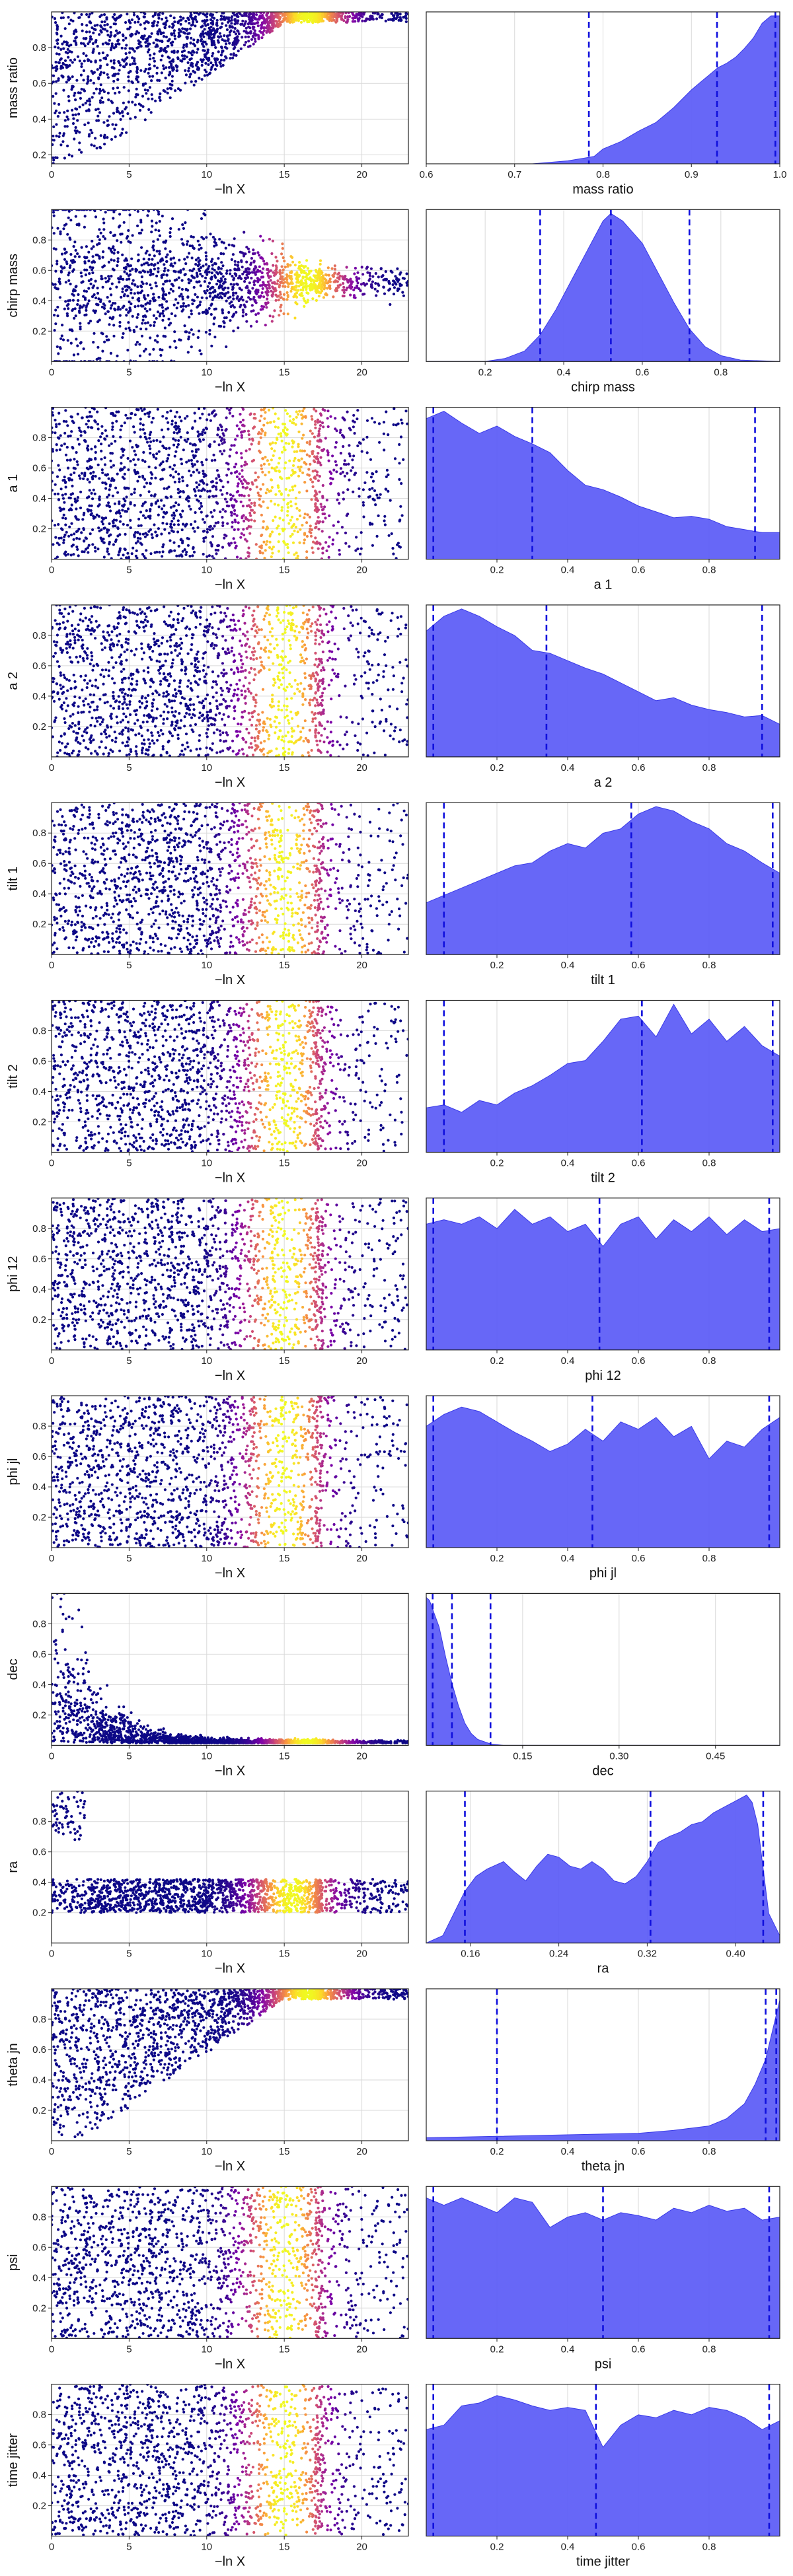  I want to click on marginal-xlabel: mass ratio, so click(603, 190).